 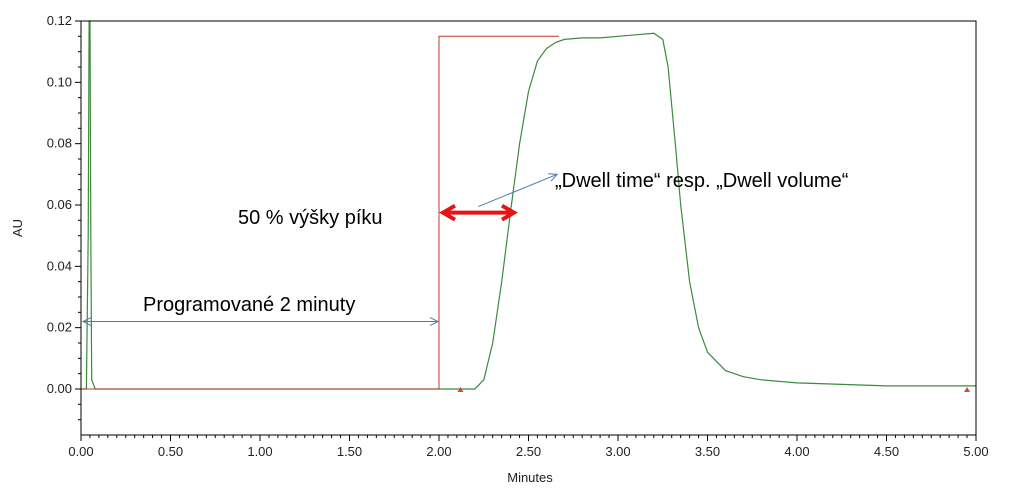 What do you see at coordinates (80, 451) in the screenshot?
I see `x-tick-label-0: 0.00` at bounding box center [80, 451].